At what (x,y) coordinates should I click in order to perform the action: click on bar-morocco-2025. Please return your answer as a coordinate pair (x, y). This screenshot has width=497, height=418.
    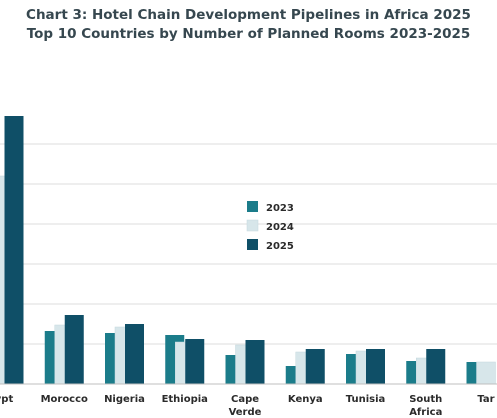
    Looking at the image, I should click on (74, 349).